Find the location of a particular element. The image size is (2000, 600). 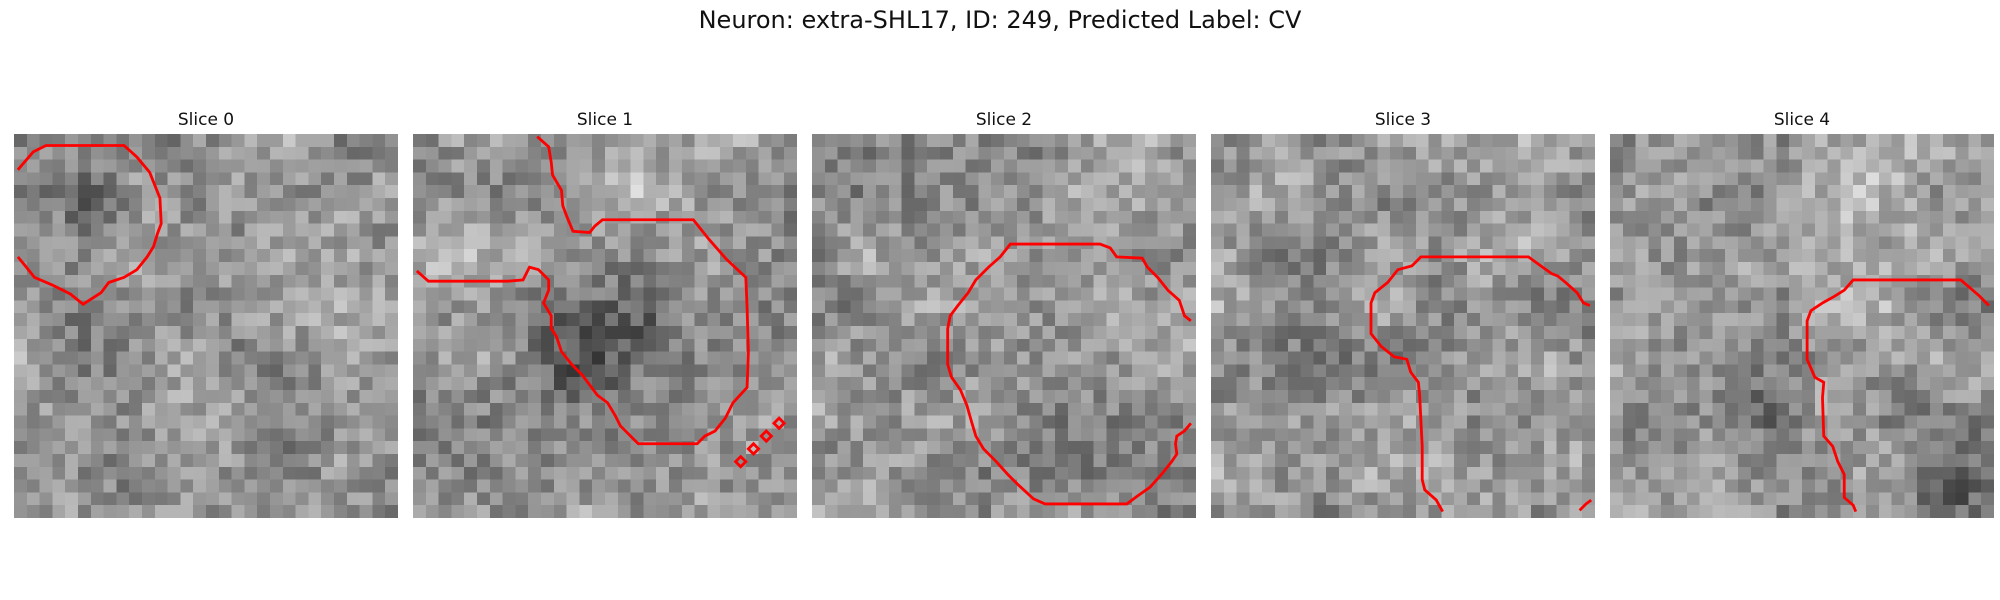

slice-title: Slice 0 is located at coordinates (206, 120).